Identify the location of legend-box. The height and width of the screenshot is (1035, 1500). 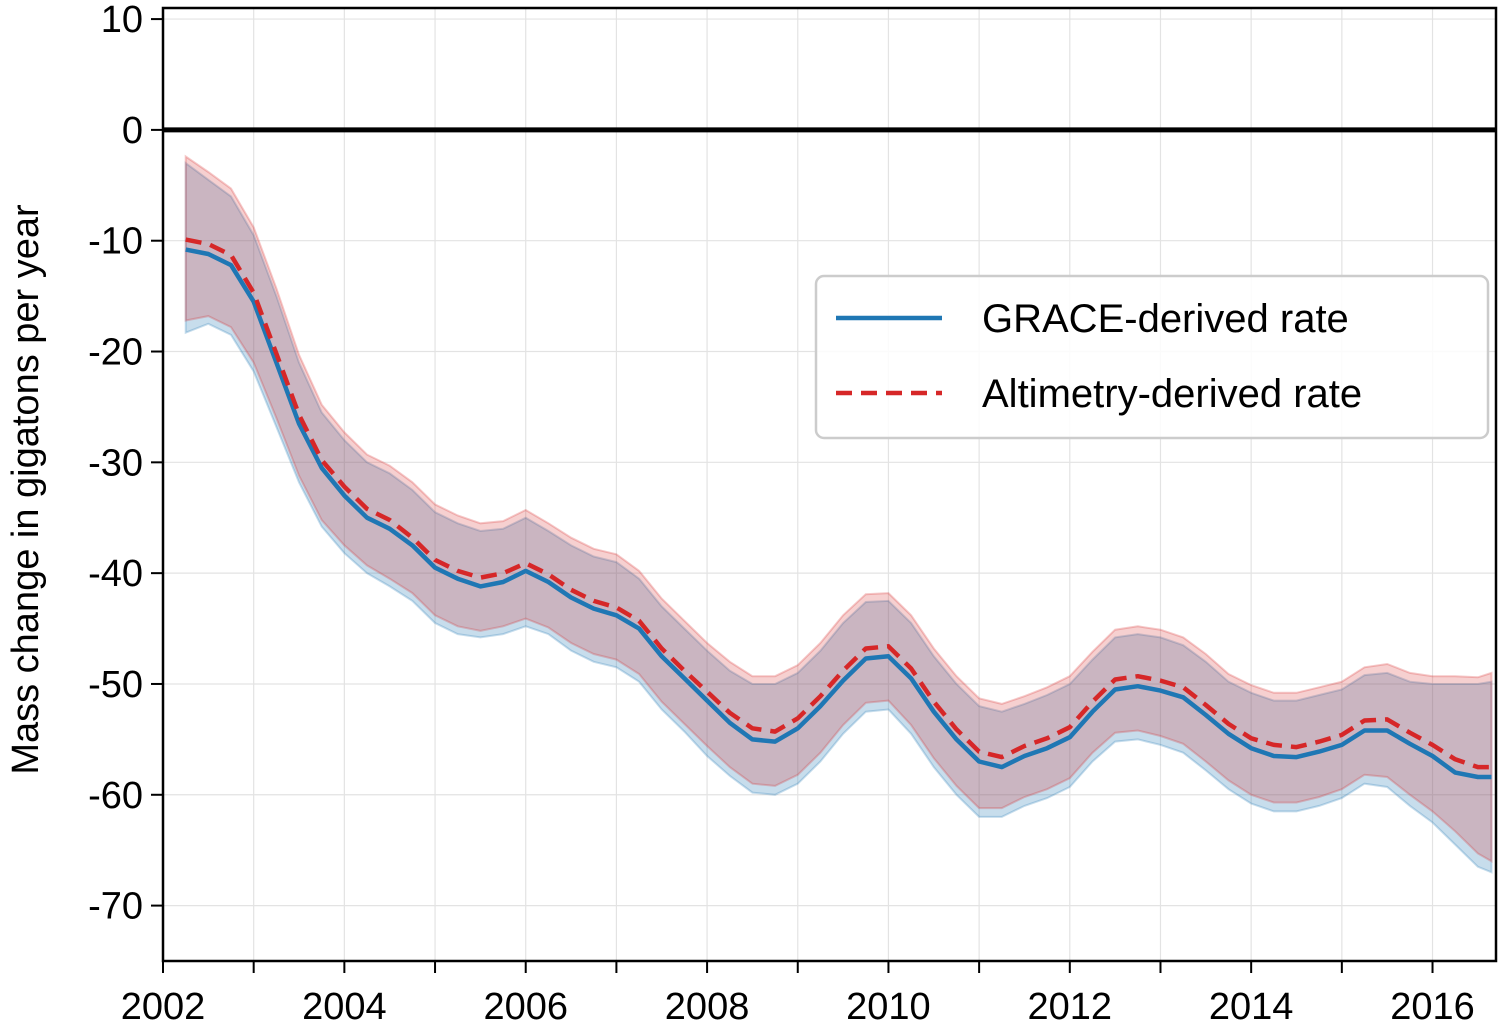
(1152, 357).